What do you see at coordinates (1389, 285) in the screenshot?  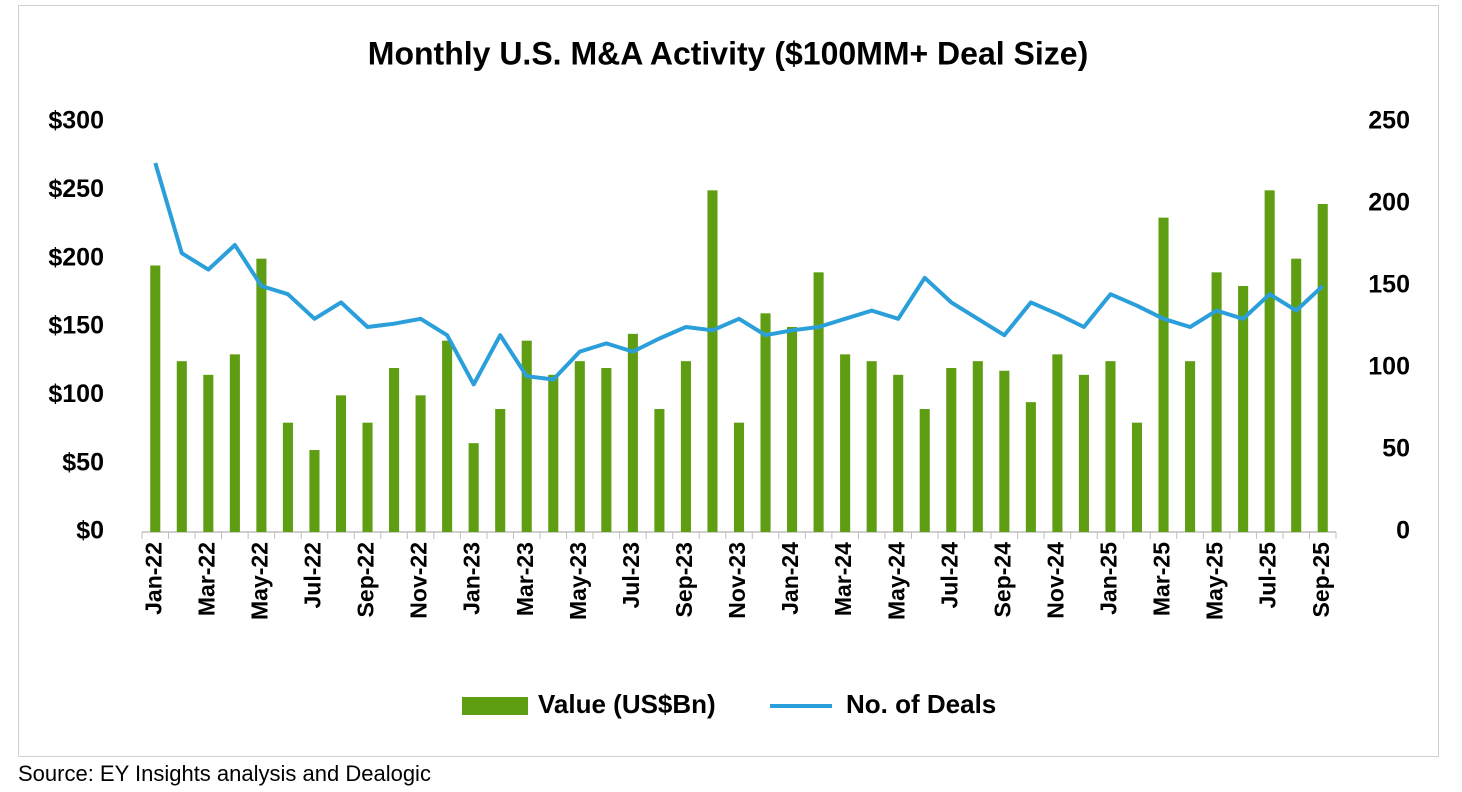 I see `y2-tick-label: 150` at bounding box center [1389, 285].